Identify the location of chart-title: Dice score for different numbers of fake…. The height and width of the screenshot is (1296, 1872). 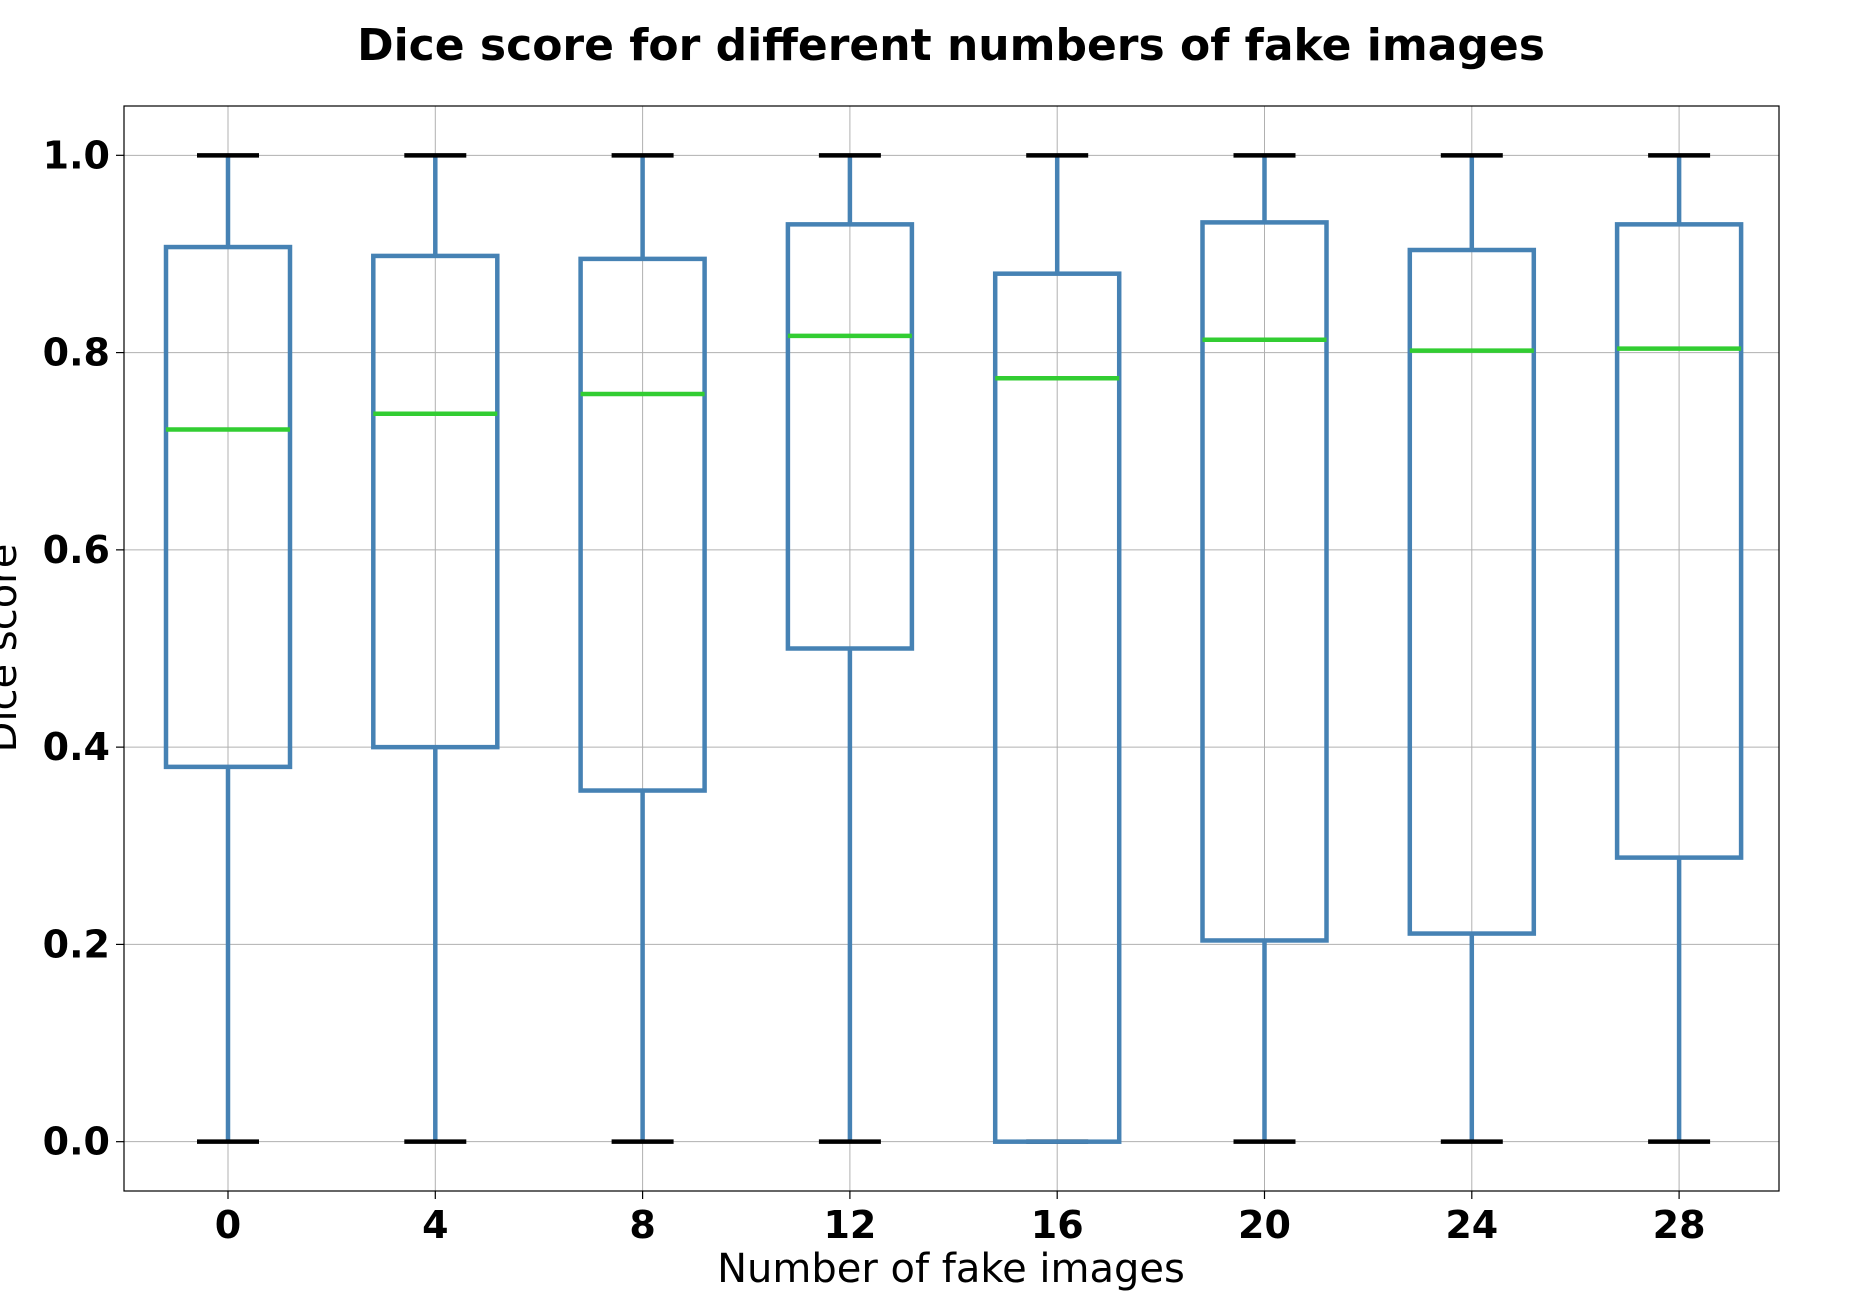
(951, 45).